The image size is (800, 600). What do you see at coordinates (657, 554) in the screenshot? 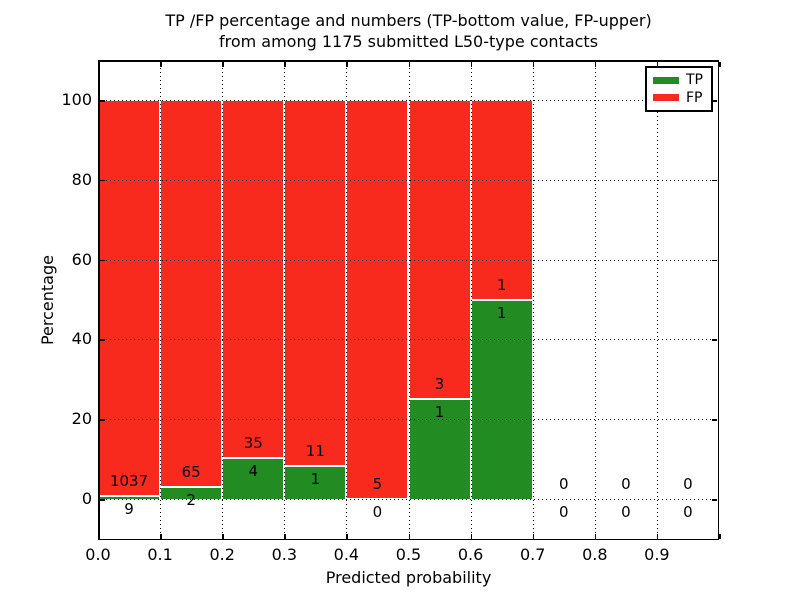
I see `x-tick-label: 0.9` at bounding box center [657, 554].